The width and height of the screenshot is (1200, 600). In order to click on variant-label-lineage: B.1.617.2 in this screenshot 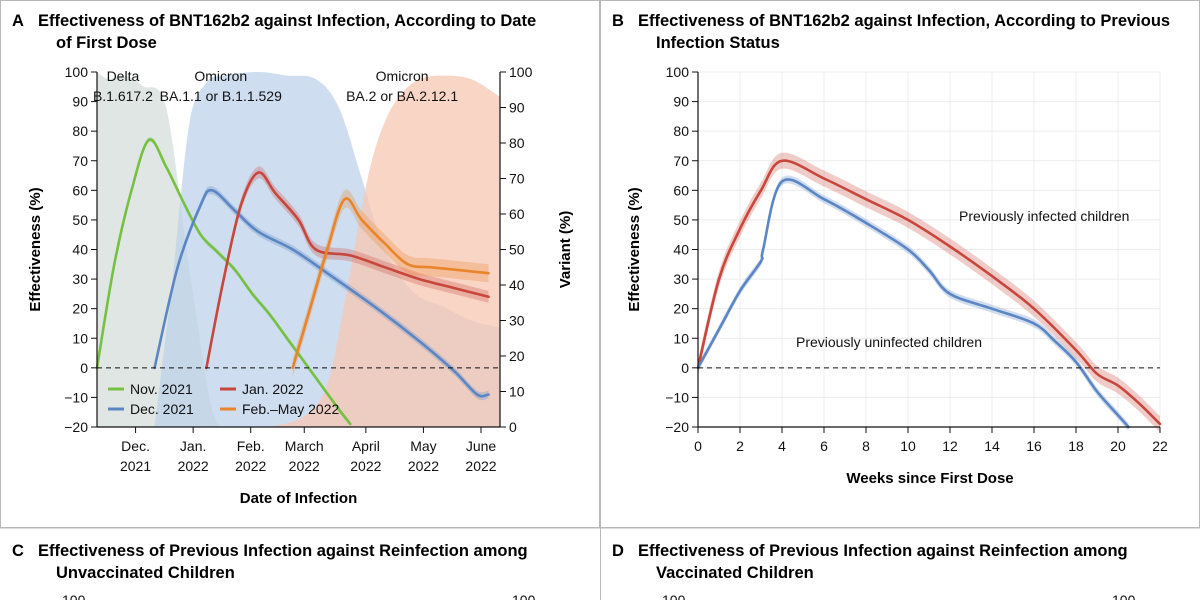, I will do `click(123, 96)`.